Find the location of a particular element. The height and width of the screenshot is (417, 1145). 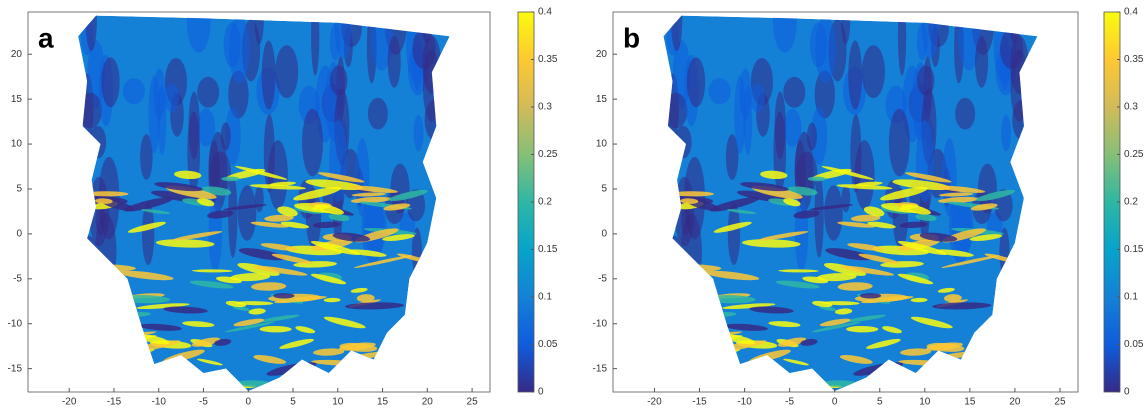

colorbar-tick-label: 0.1 is located at coordinates (1131, 297).